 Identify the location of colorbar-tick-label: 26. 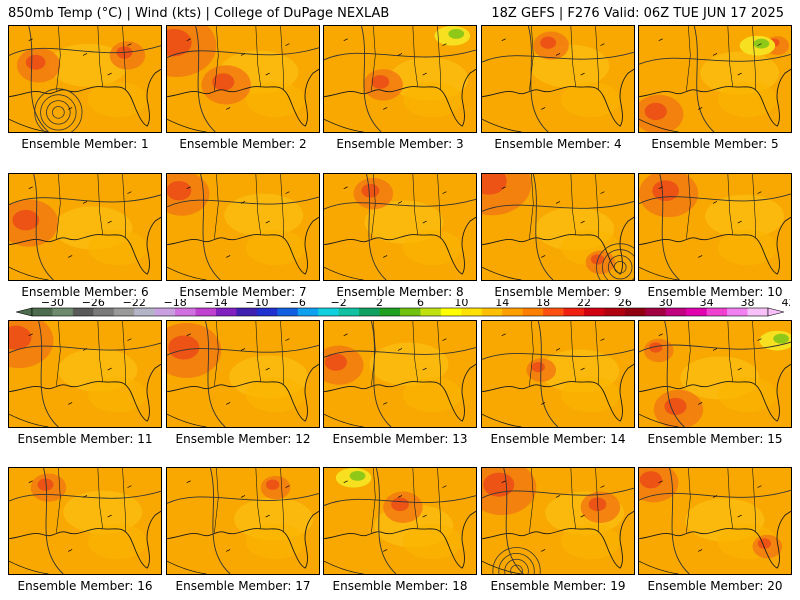
(625, 304).